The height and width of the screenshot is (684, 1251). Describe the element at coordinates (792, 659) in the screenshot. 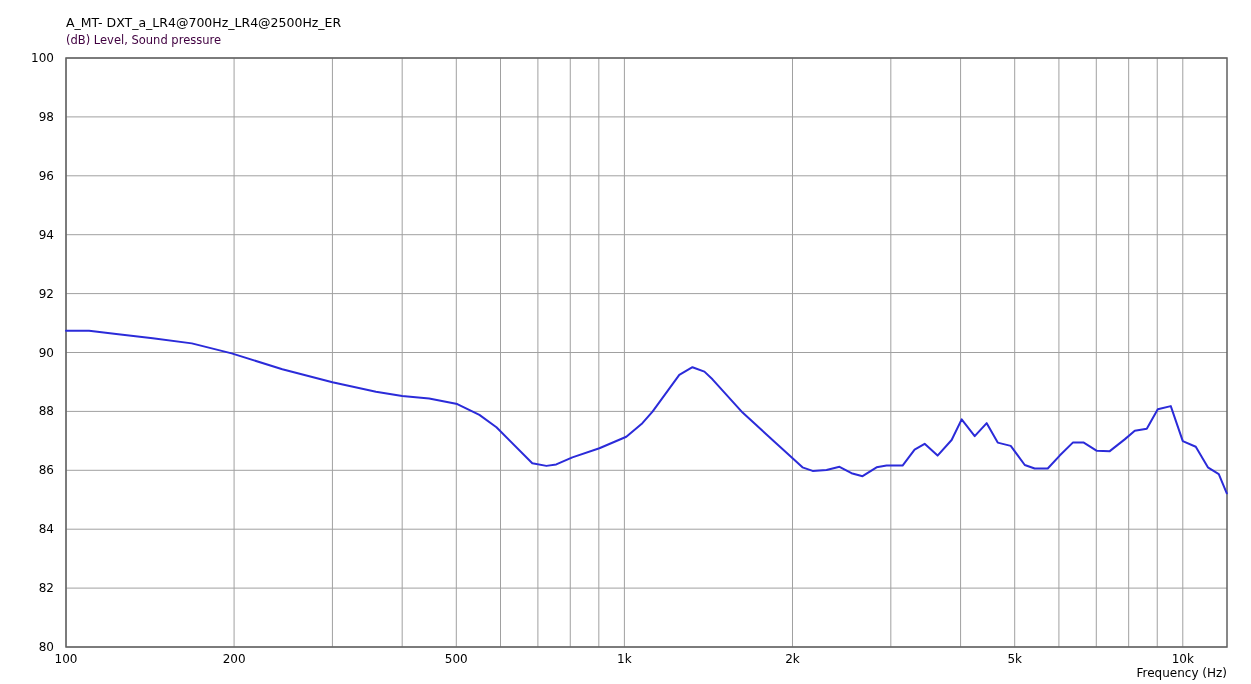

I see `x-tick-label: 2k` at that location.